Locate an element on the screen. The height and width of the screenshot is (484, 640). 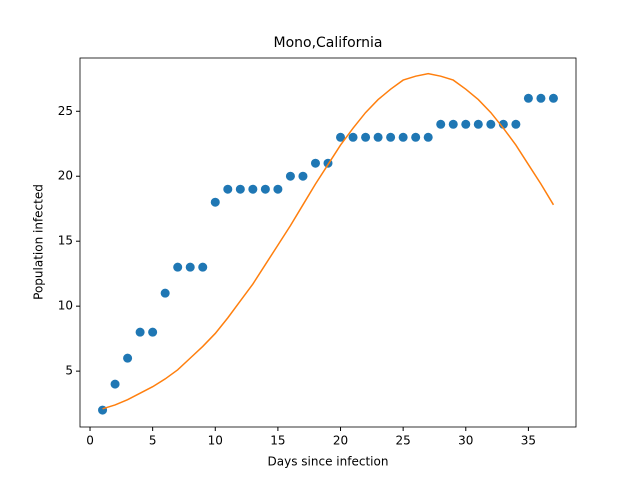
y-axis-label: Population infected is located at coordinates (39, 242).